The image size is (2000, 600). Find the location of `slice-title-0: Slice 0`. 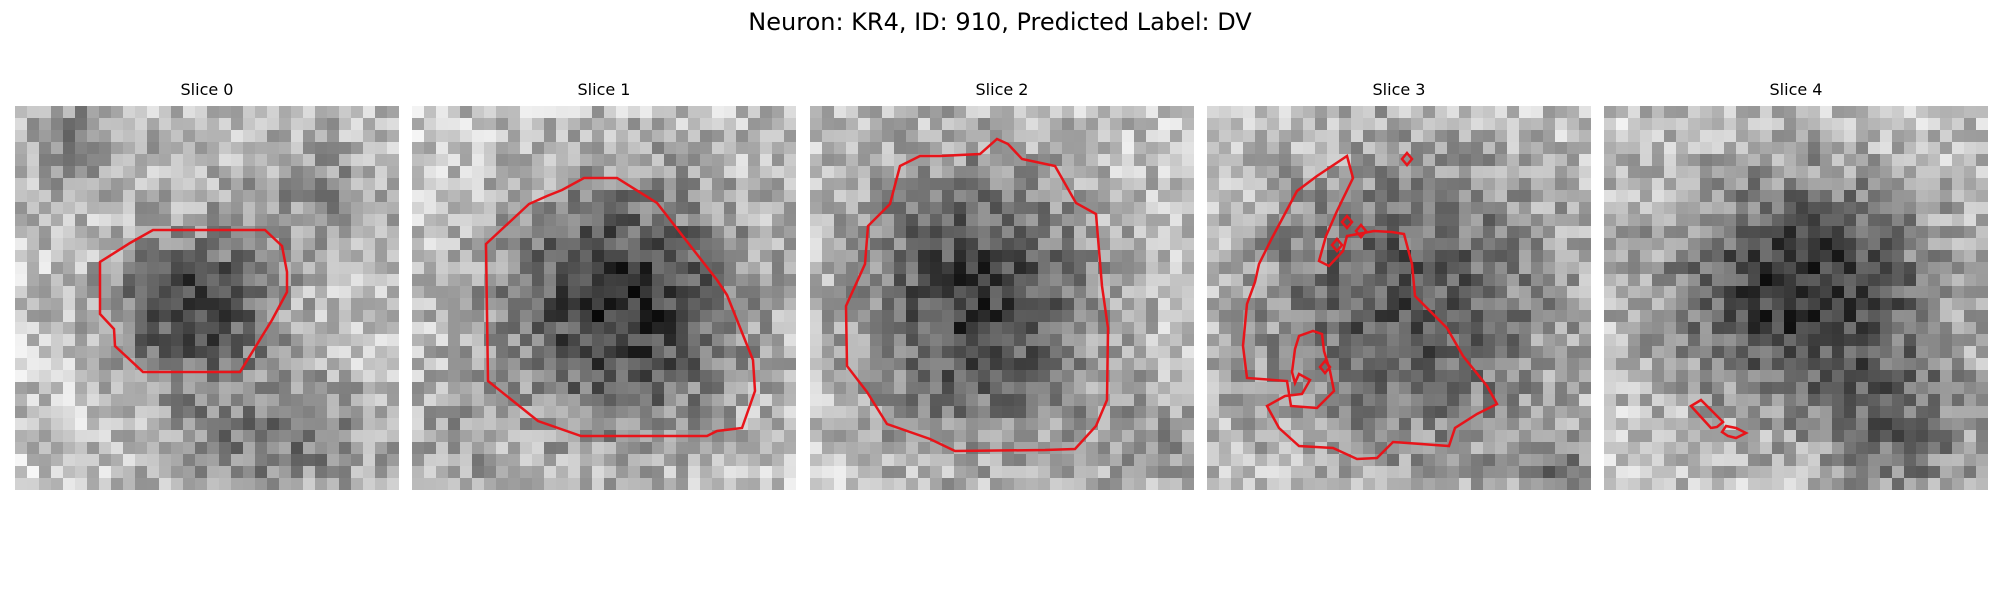

slice-title-0: Slice 0 is located at coordinates (207, 89).